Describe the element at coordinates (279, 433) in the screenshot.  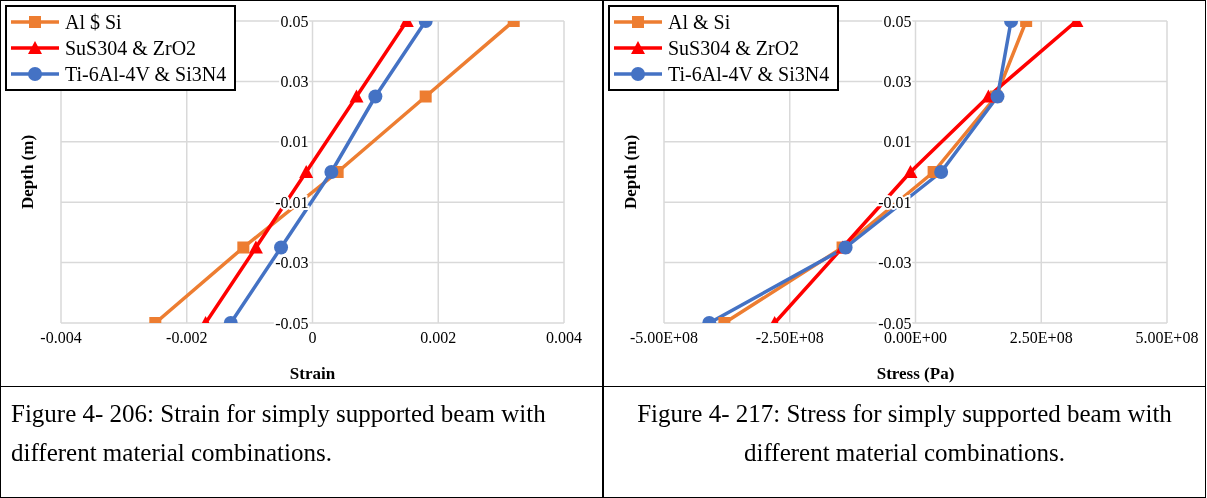
I see `caption: Figure 4- 206: Strain for simply supported beam with different material combinations.` at that location.